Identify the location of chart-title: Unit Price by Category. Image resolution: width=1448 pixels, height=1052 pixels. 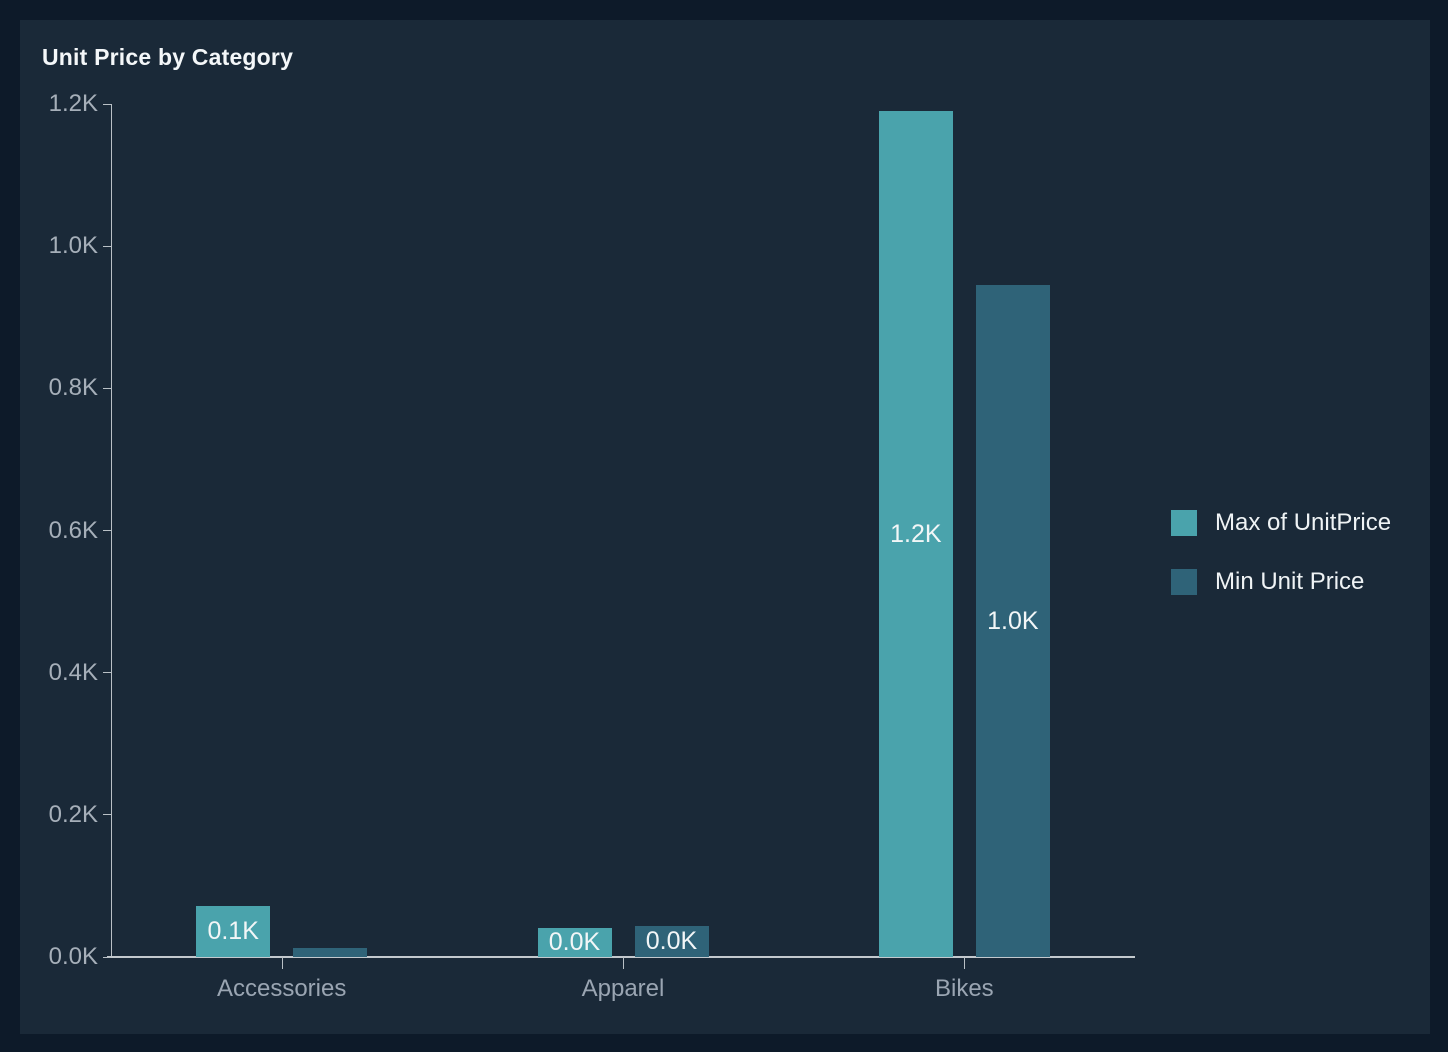
(168, 57).